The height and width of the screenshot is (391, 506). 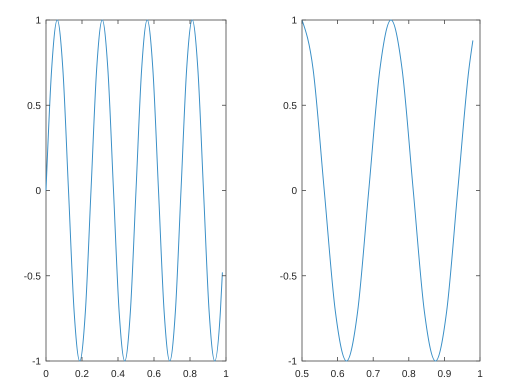 What do you see at coordinates (118, 374) in the screenshot?
I see `x-tick-label: 0.4` at bounding box center [118, 374].